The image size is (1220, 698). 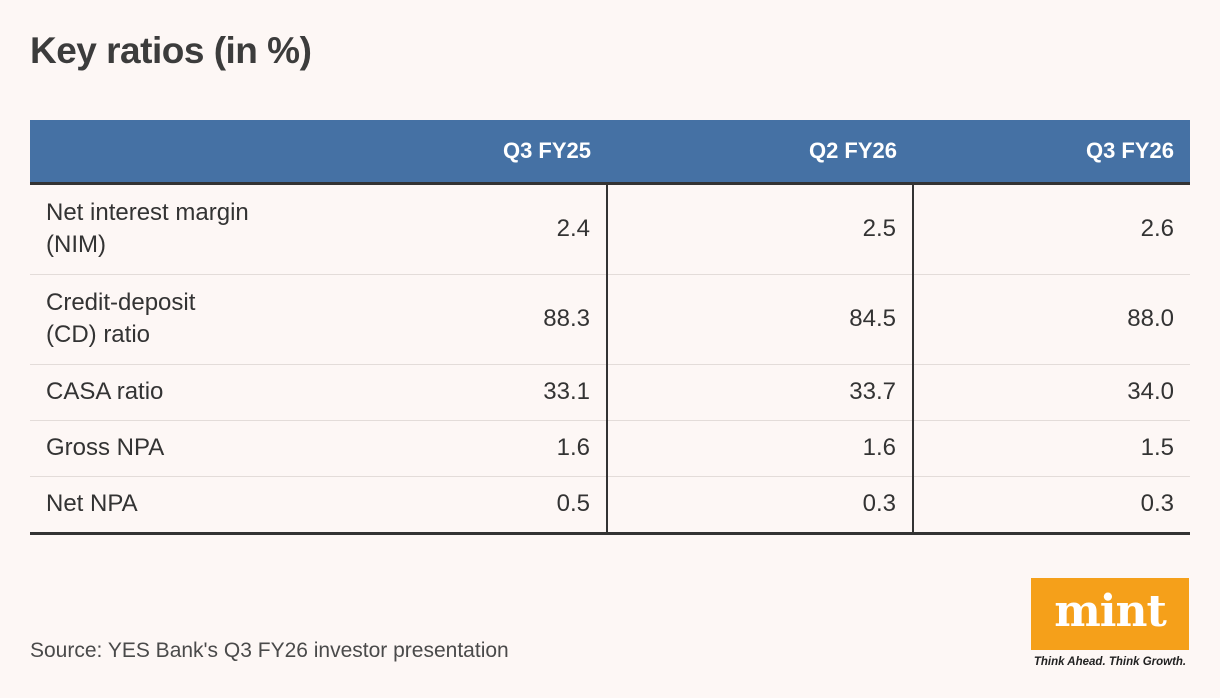 What do you see at coordinates (180, 229) in the screenshot?
I see `row-label-nim: Net interest margin (NIM)` at bounding box center [180, 229].